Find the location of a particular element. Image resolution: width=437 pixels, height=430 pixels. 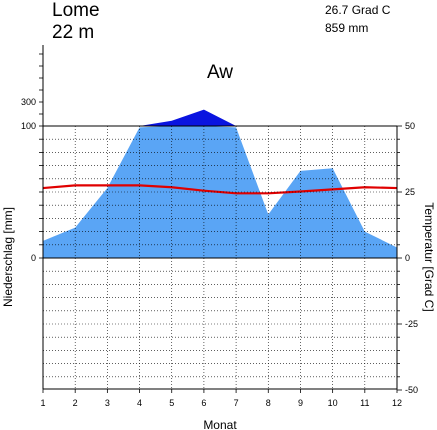

month-label: 5 is located at coordinates (171, 403).